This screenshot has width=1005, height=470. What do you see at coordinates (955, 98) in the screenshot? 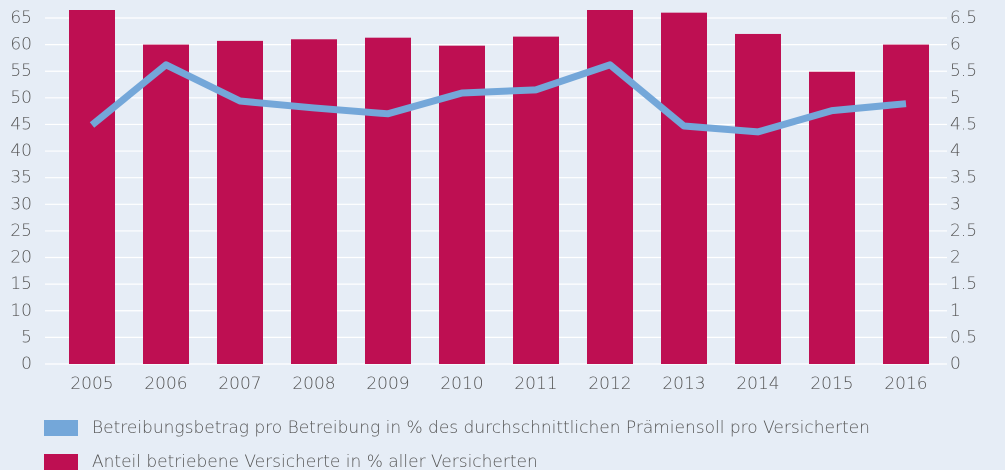
I see `y2-tick-label: 5` at bounding box center [955, 98].